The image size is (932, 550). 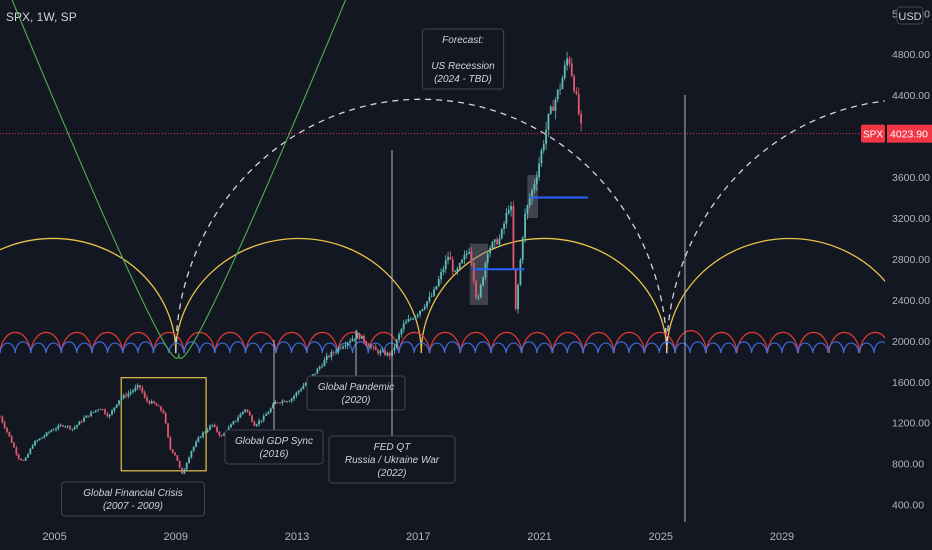 What do you see at coordinates (911, 301) in the screenshot?
I see `y-tick-label: 2400.00` at bounding box center [911, 301].